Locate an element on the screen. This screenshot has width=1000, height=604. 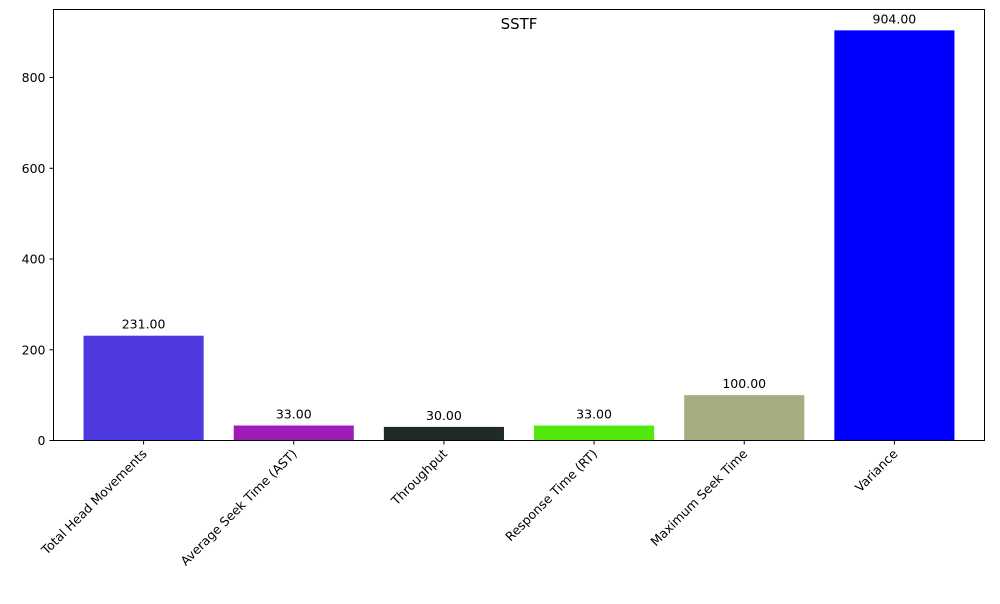
x-tick-label-3: Response Time (RT) is located at coordinates (551, 495).